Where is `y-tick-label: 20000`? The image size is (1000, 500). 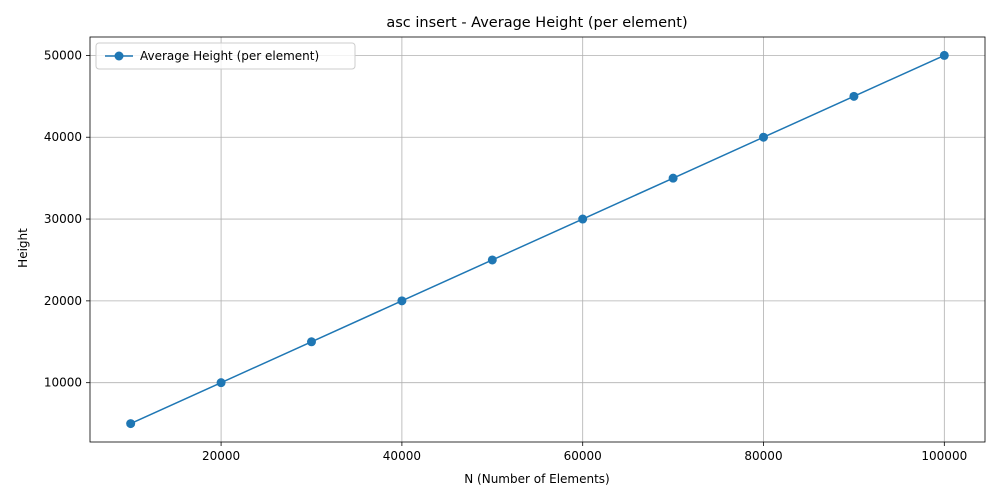 y-tick-label: 20000 is located at coordinates (63, 301).